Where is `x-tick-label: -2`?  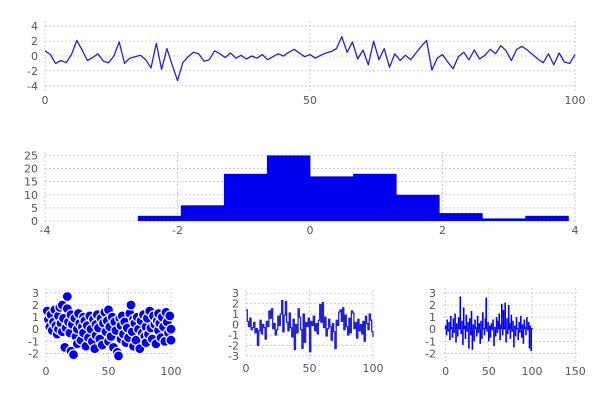 x-tick-label: -2 is located at coordinates (177, 230).